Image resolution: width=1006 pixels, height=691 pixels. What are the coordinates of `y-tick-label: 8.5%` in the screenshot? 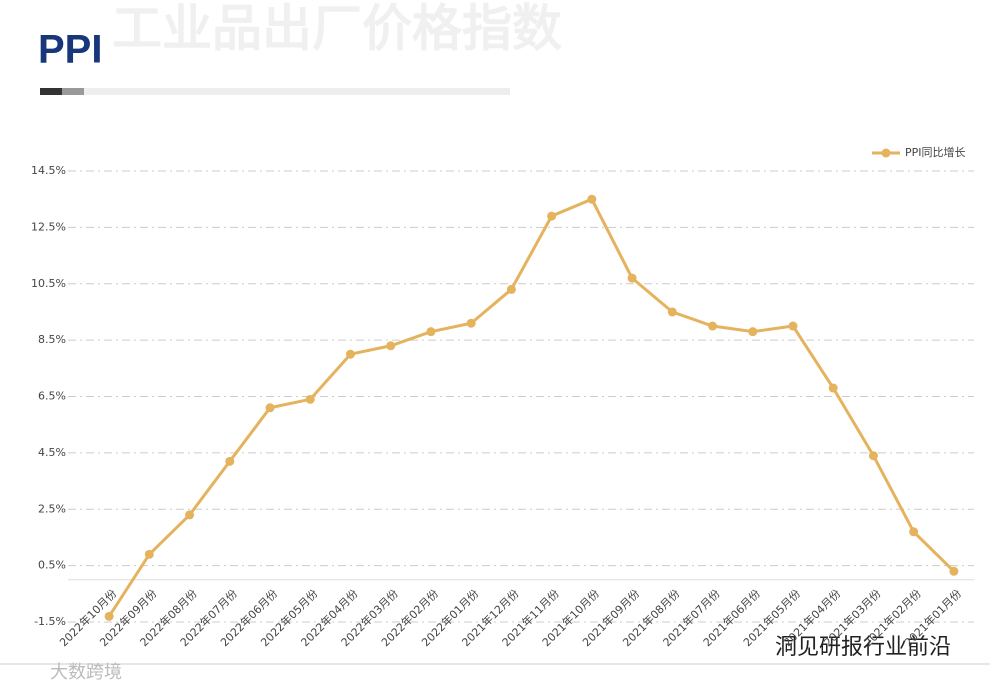 It's located at (52, 339).